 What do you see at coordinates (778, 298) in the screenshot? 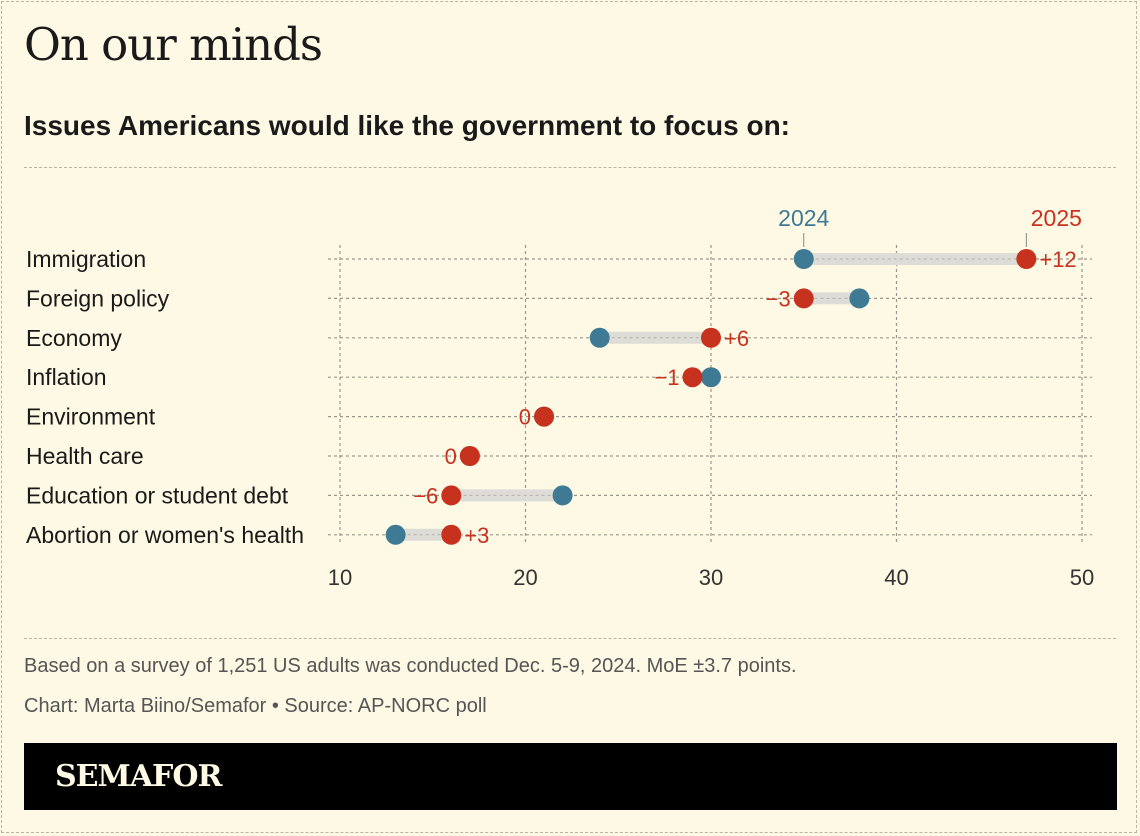
I see `change-label: −3` at bounding box center [778, 298].